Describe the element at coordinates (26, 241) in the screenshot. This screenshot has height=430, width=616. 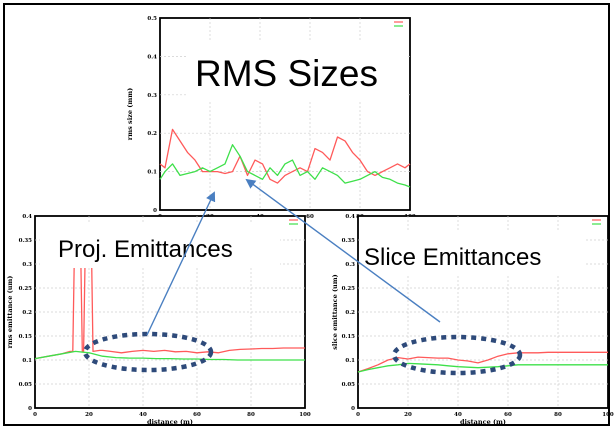
I see `proj-ytick-label: 0.35` at that location.